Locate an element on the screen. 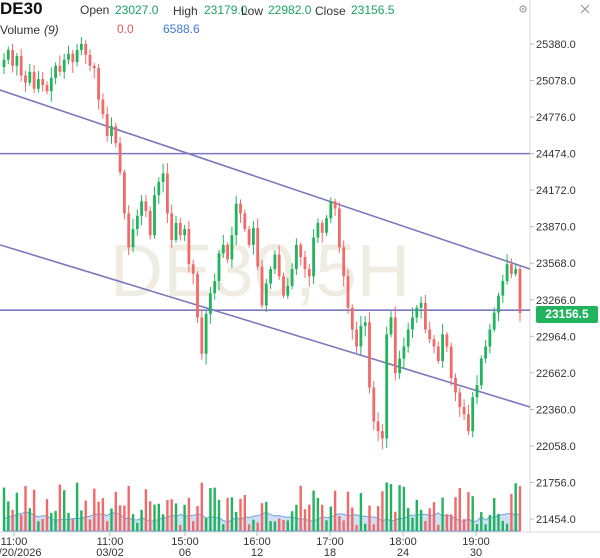 This screenshot has width=600, height=558. volume-period: (9) is located at coordinates (51, 30).